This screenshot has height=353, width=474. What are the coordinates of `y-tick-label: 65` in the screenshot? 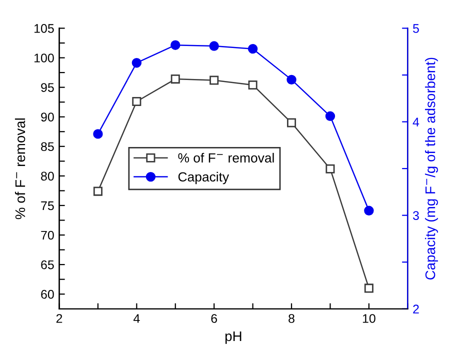 It's located at (47, 265).